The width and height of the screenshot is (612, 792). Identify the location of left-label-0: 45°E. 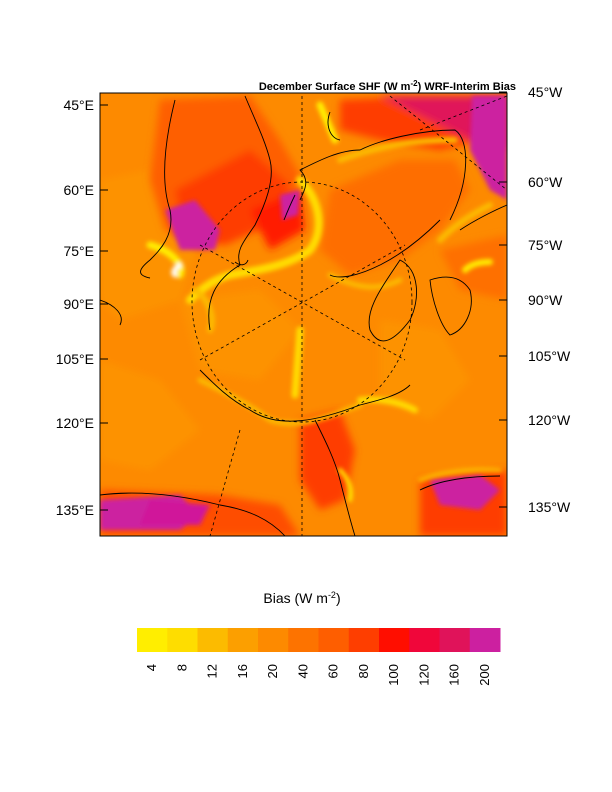
(78, 105).